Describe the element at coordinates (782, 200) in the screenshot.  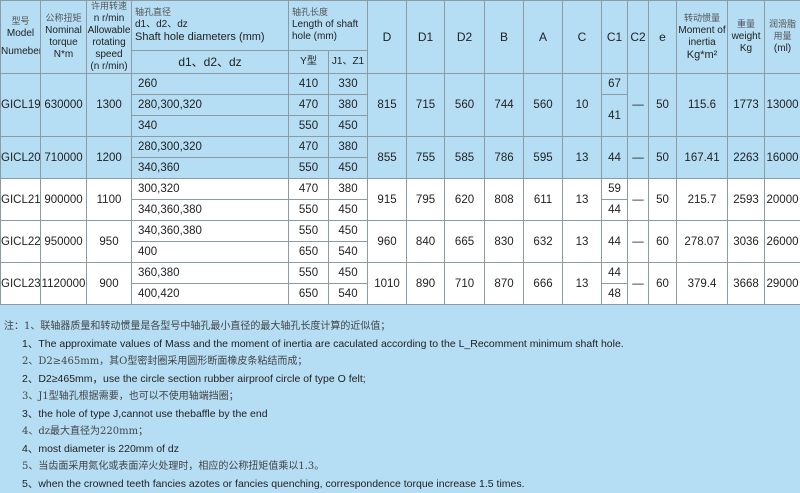
I see `grease-cell: 20000` at that location.